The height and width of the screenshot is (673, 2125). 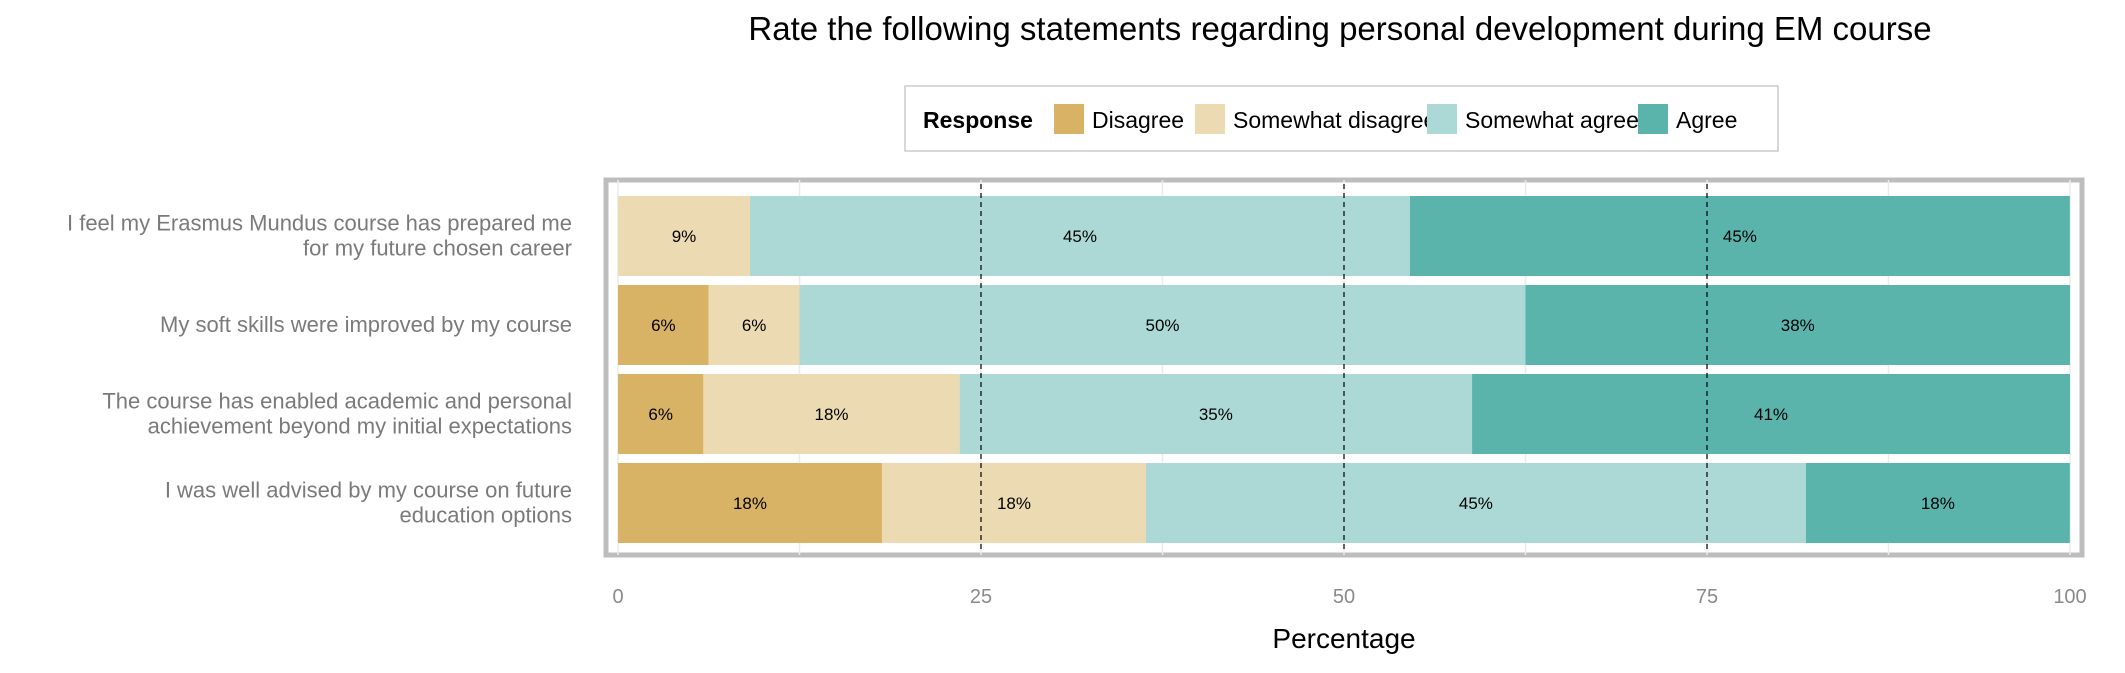 I want to click on x-tick-label: 0, so click(x=617, y=597).